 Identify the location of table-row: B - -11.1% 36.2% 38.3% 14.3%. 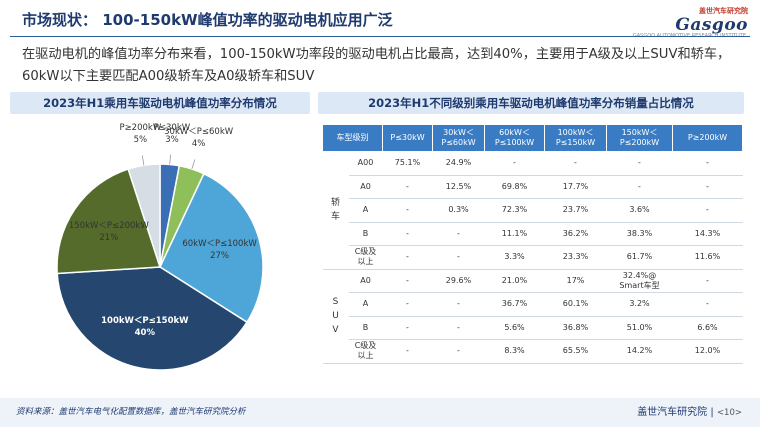
(533, 234).